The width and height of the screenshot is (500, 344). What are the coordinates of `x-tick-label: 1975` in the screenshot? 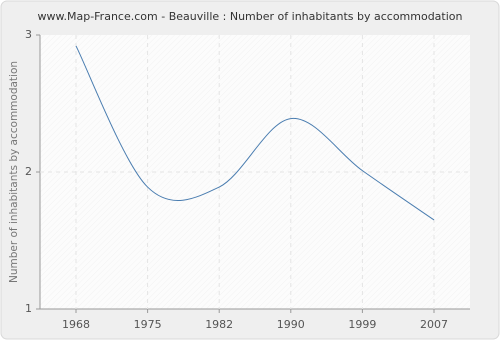 It's located at (148, 324).